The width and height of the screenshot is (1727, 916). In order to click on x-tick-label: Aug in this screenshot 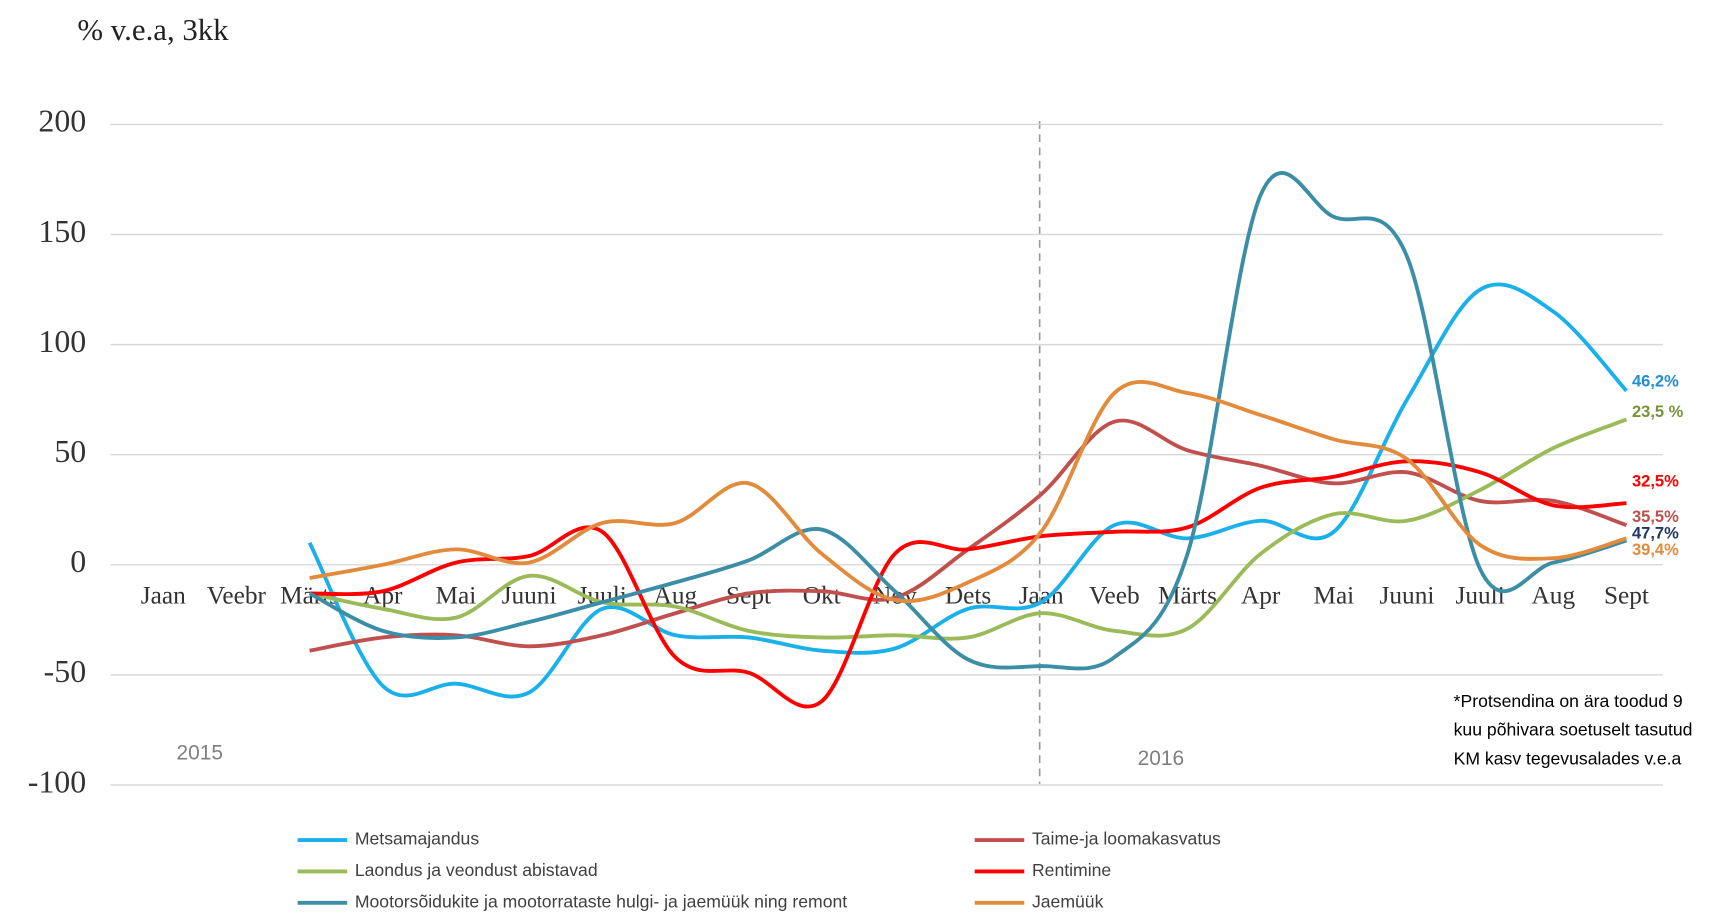, I will do `click(1554, 596)`.